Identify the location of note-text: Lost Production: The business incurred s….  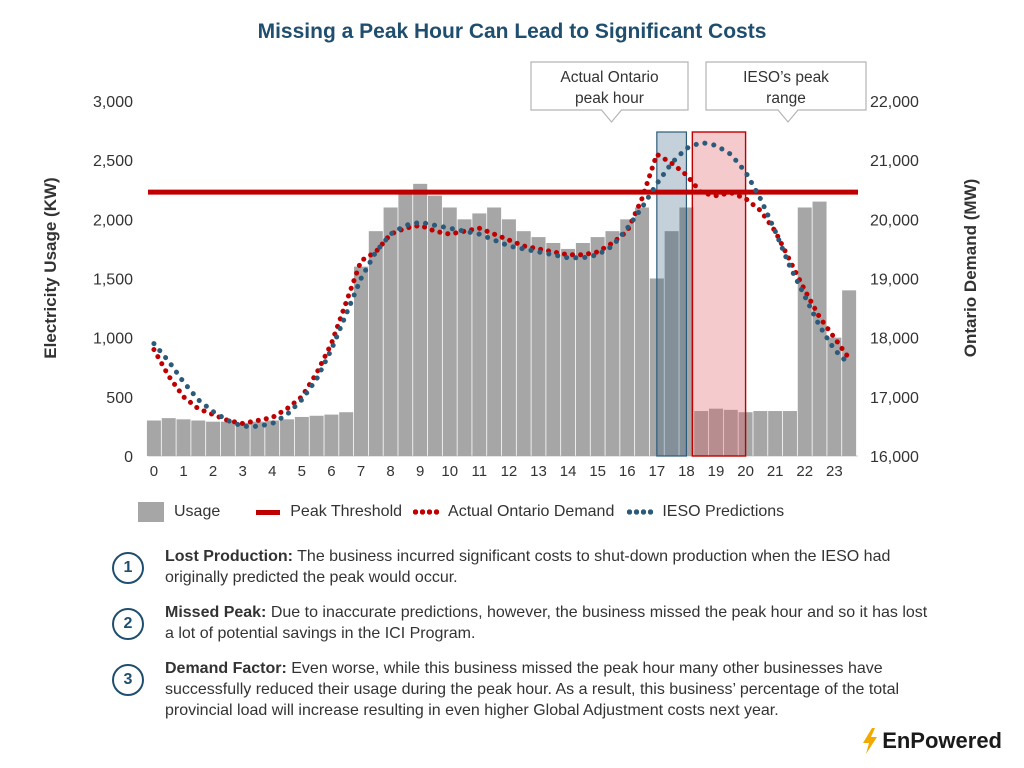
(550, 567).